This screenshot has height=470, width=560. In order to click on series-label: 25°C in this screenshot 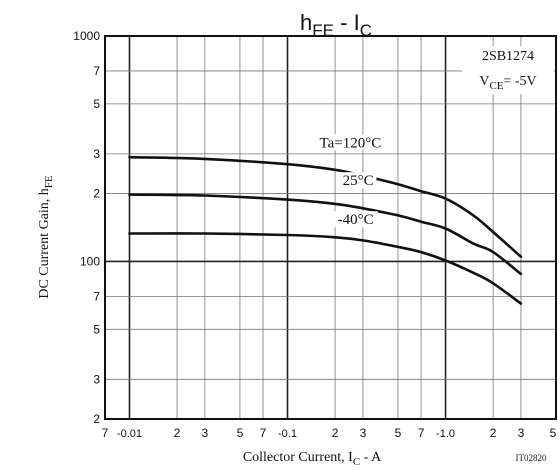, I will do `click(358, 181)`.